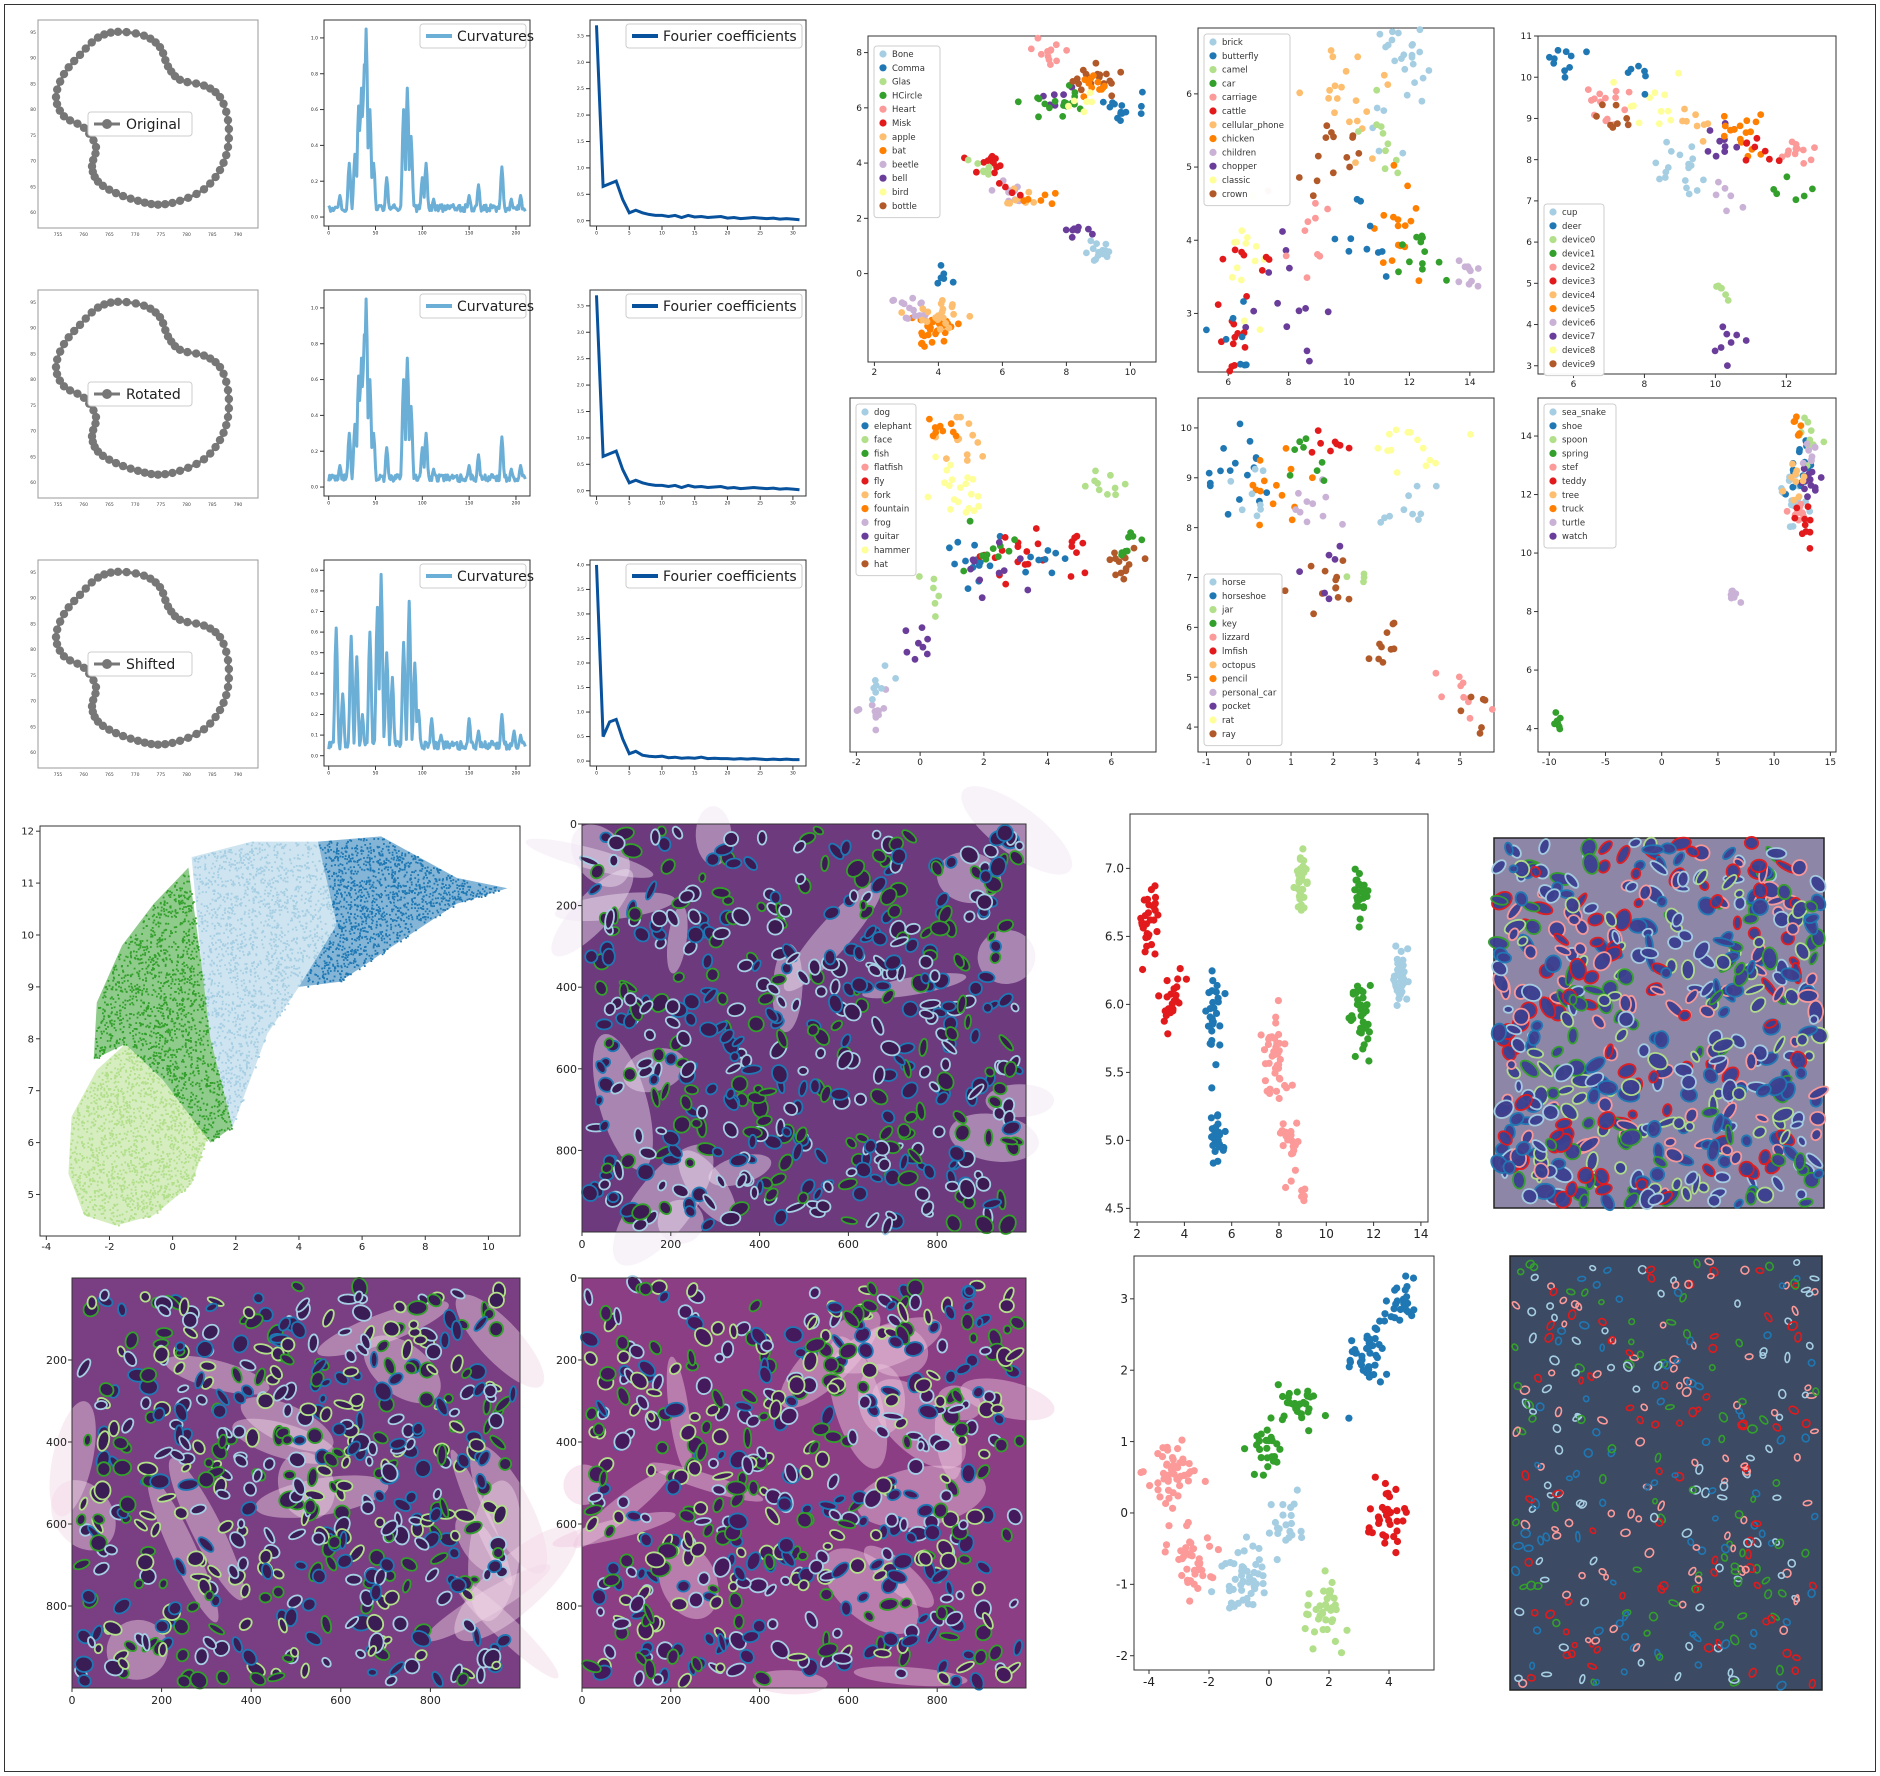 The height and width of the screenshot is (1776, 1880). What do you see at coordinates (83, 775) in the screenshot?
I see `x-tick-label: 760` at bounding box center [83, 775].